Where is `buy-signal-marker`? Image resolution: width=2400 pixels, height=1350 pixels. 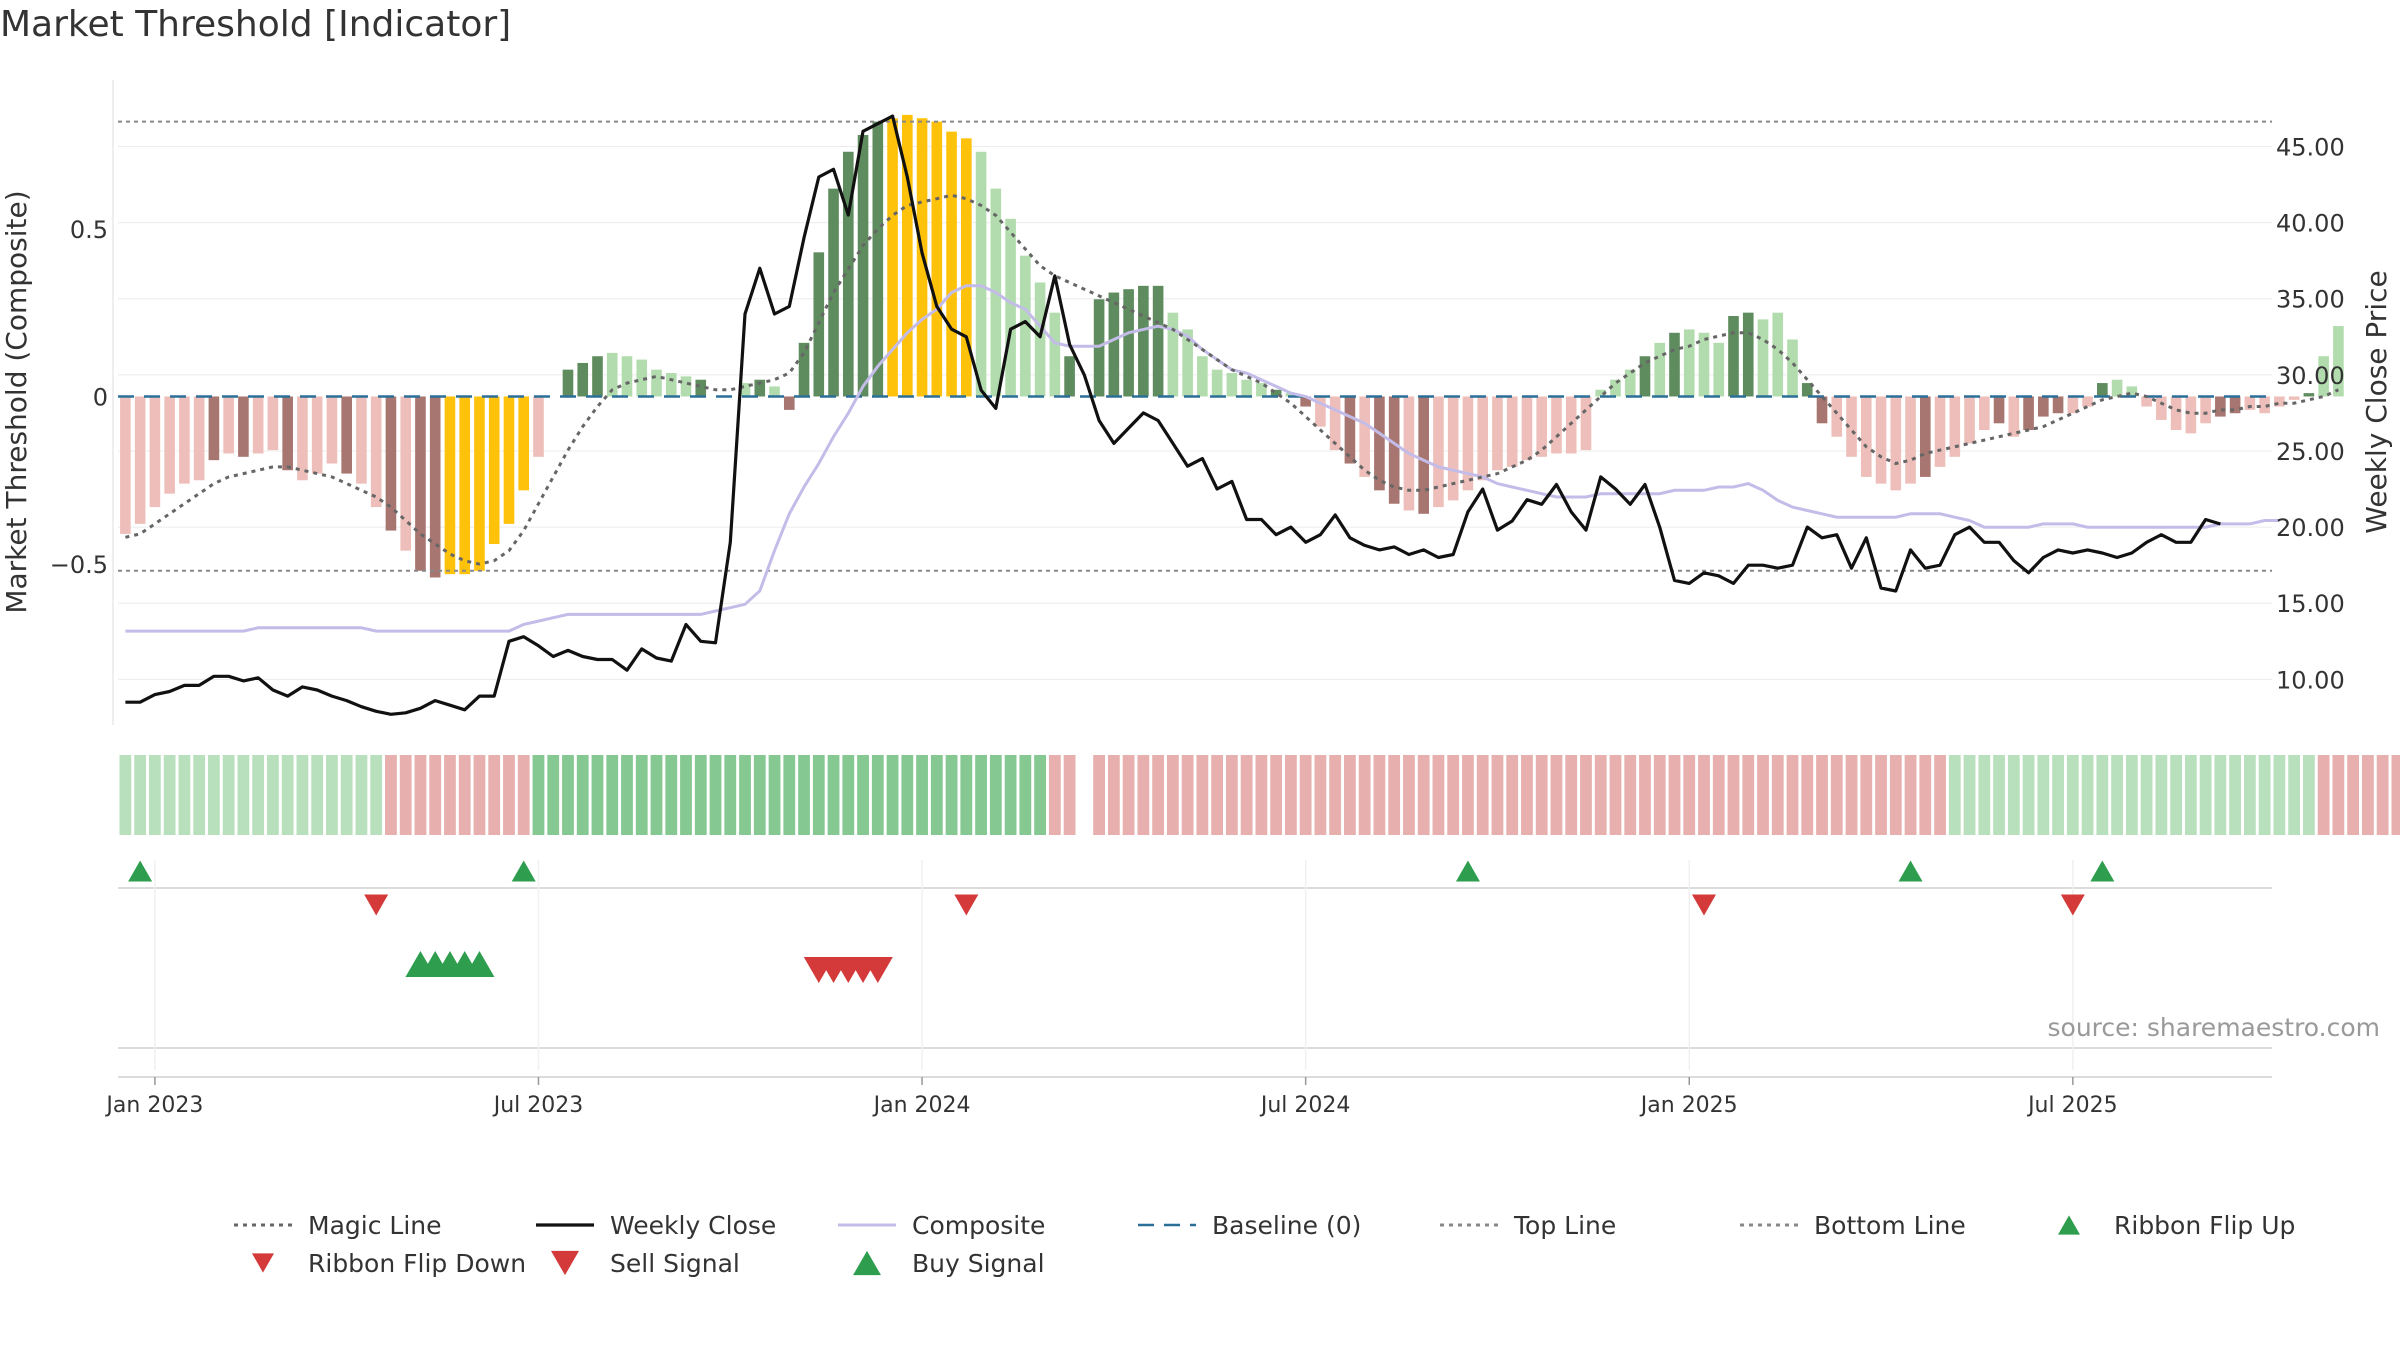
buy-signal-marker is located at coordinates (479, 964).